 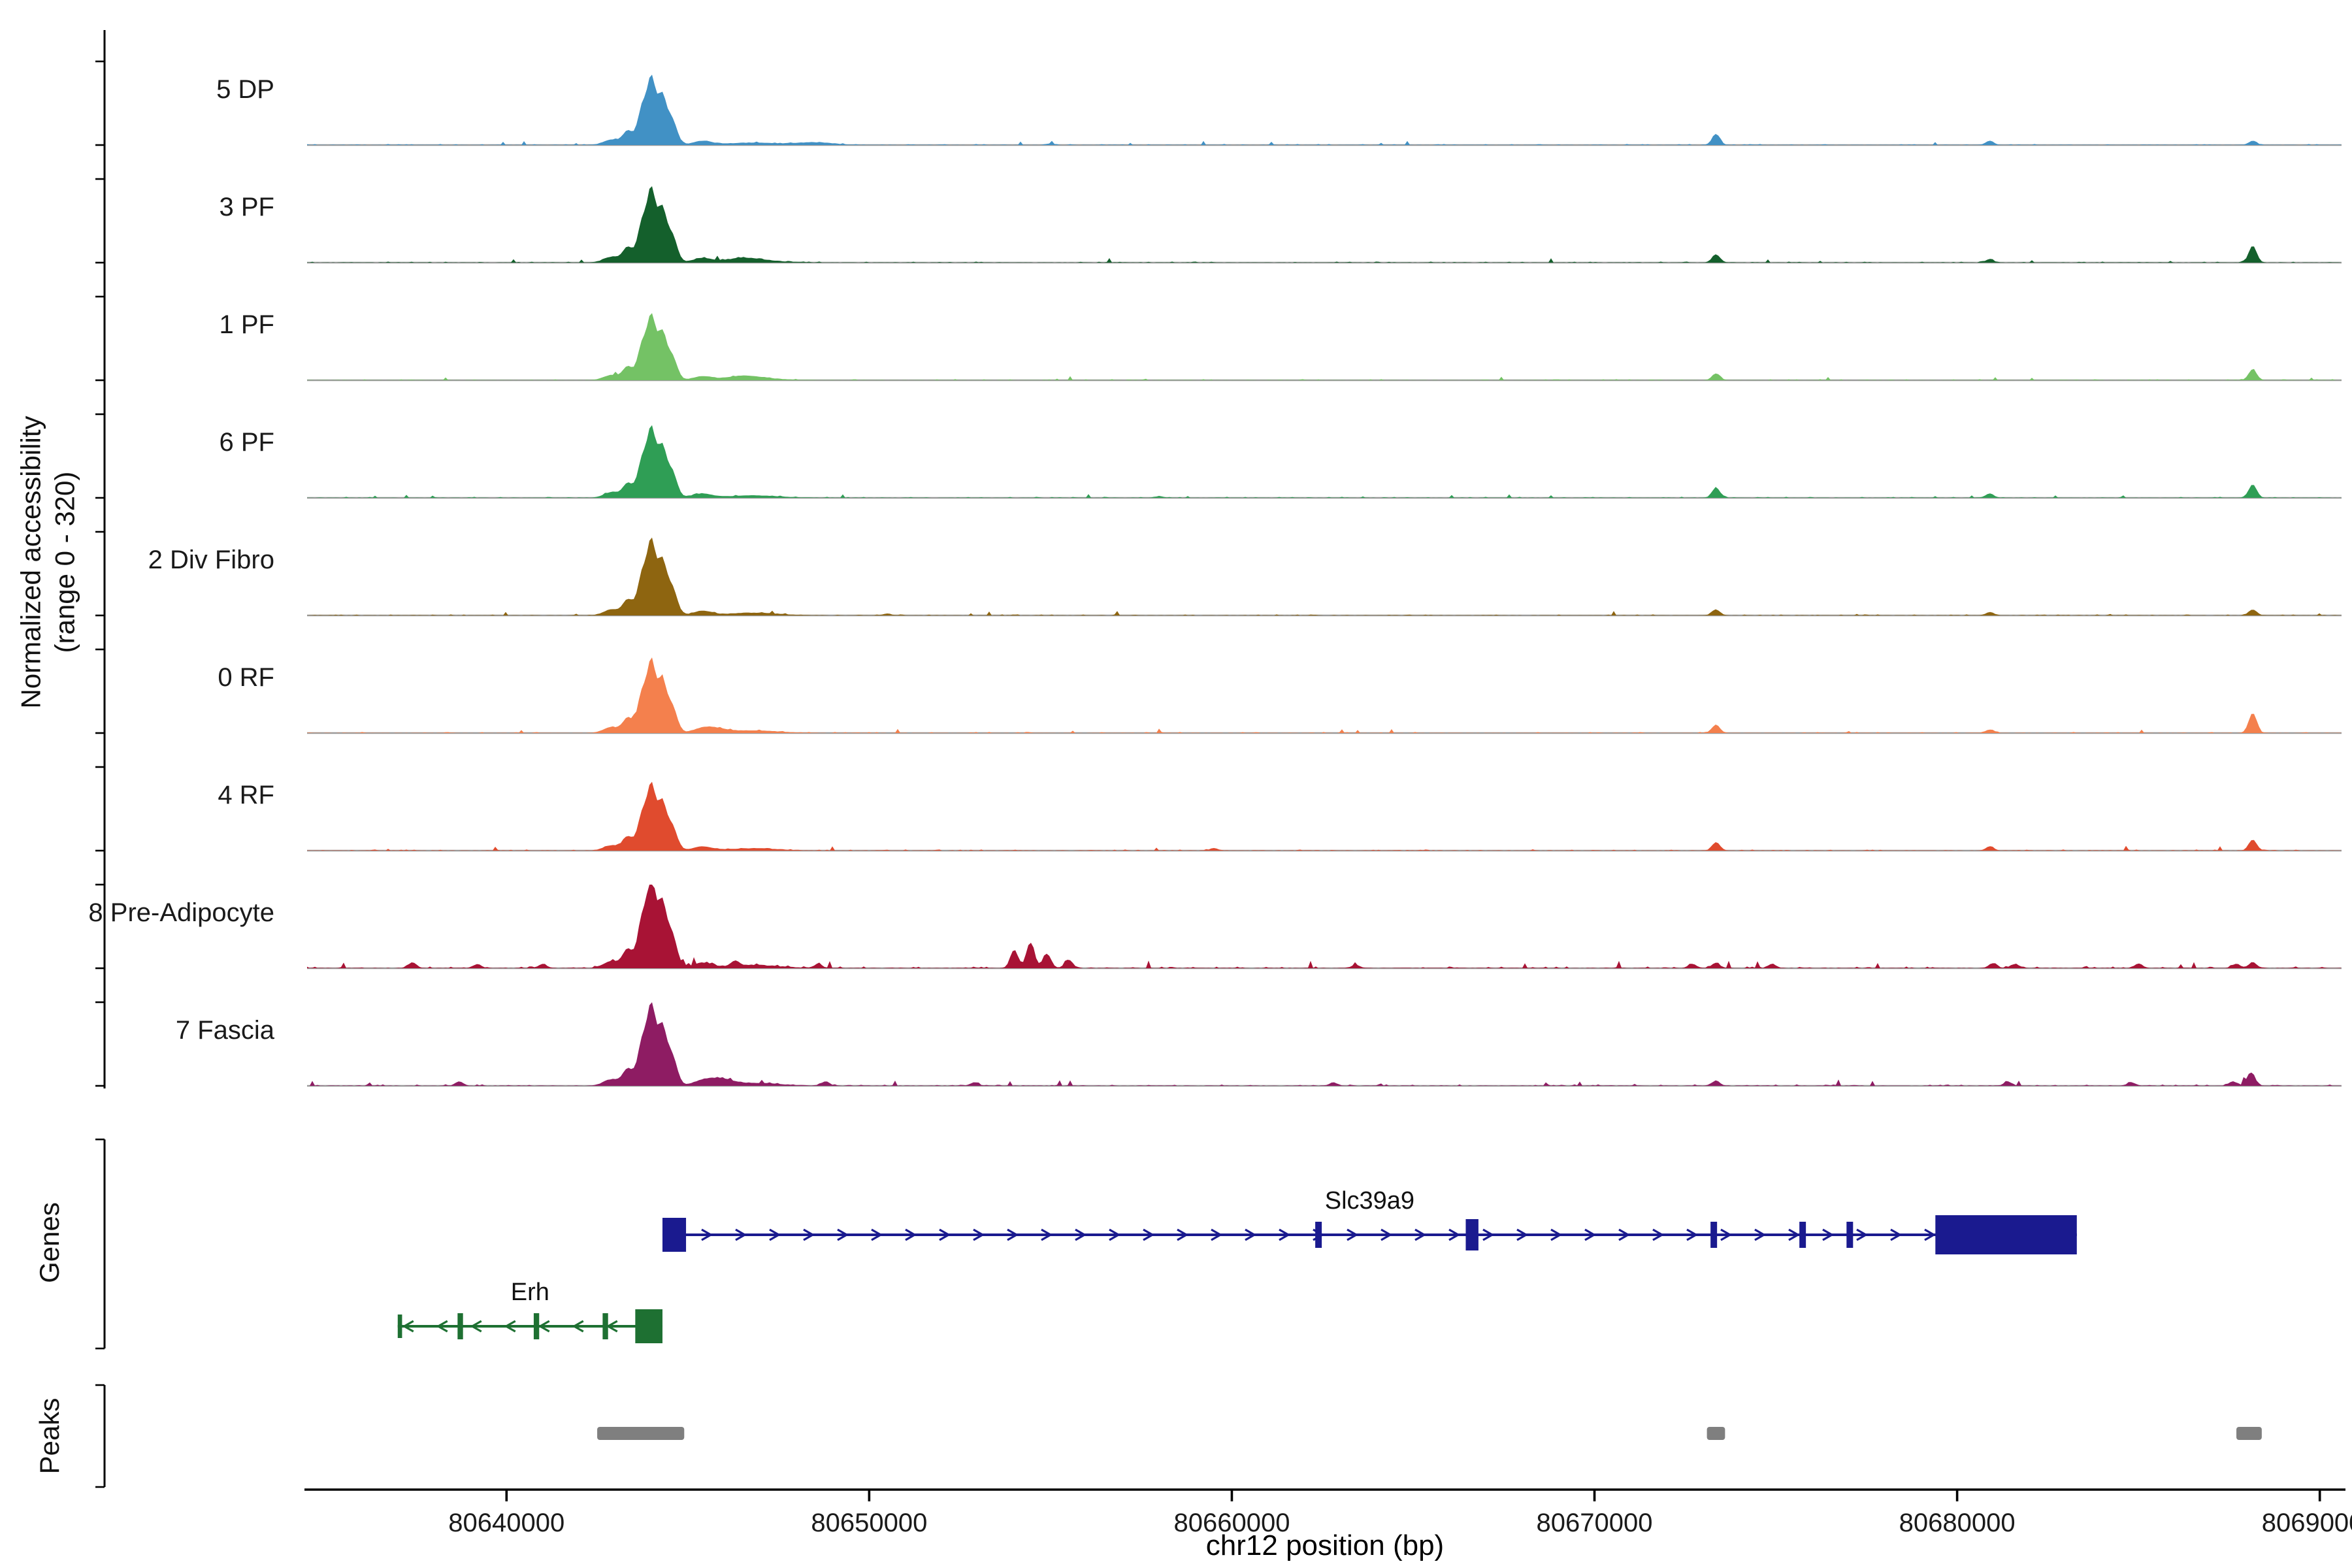 What do you see at coordinates (1957, 1523) in the screenshot?
I see `x-axis-tick-label: 80680000` at bounding box center [1957, 1523].